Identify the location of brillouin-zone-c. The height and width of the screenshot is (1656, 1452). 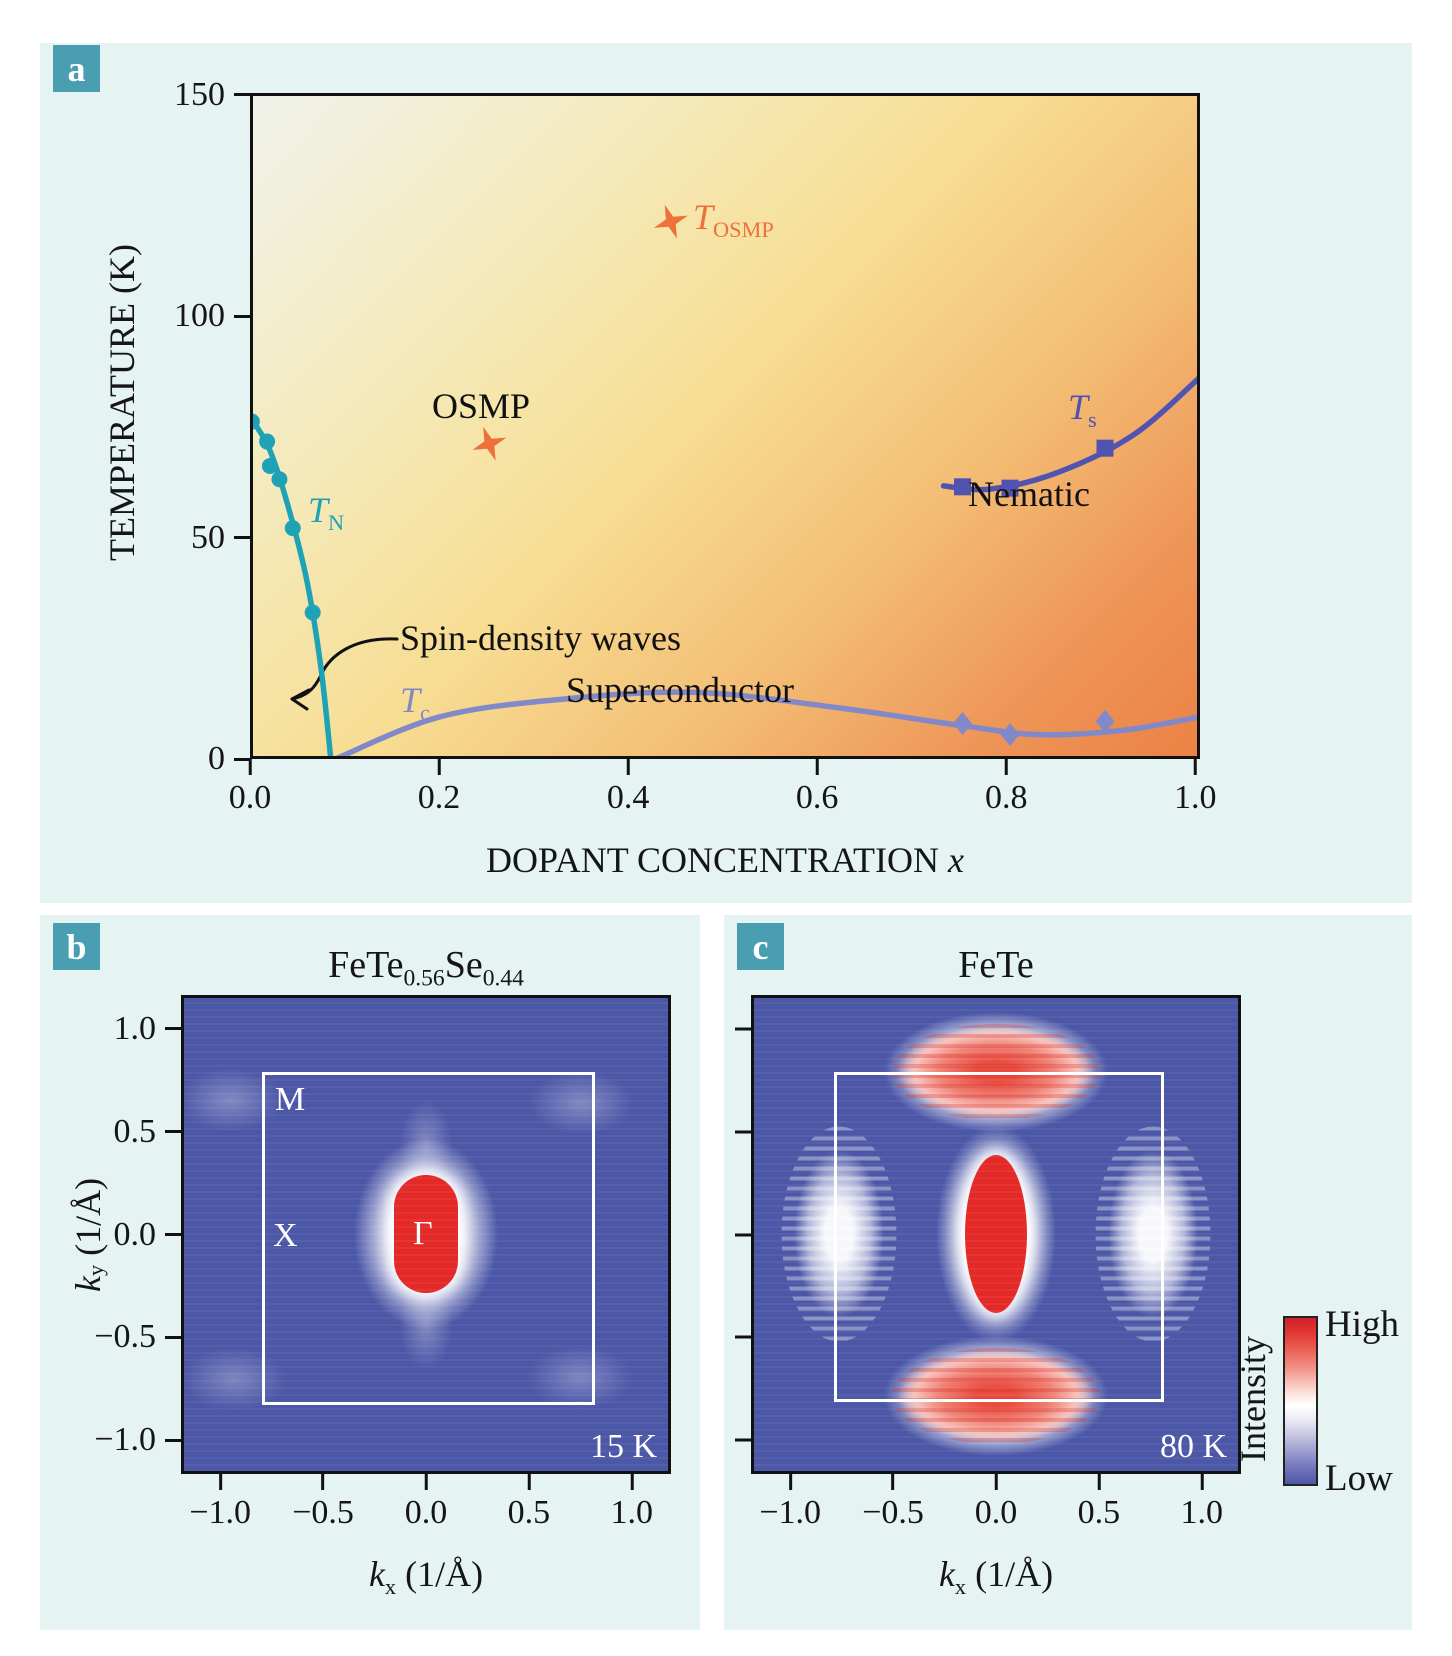
(999, 1237).